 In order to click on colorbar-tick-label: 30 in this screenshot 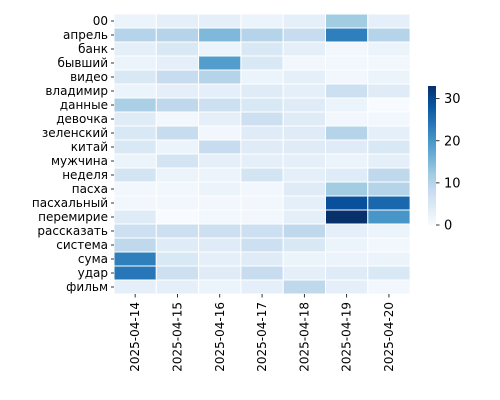, I will do `click(452, 99)`.